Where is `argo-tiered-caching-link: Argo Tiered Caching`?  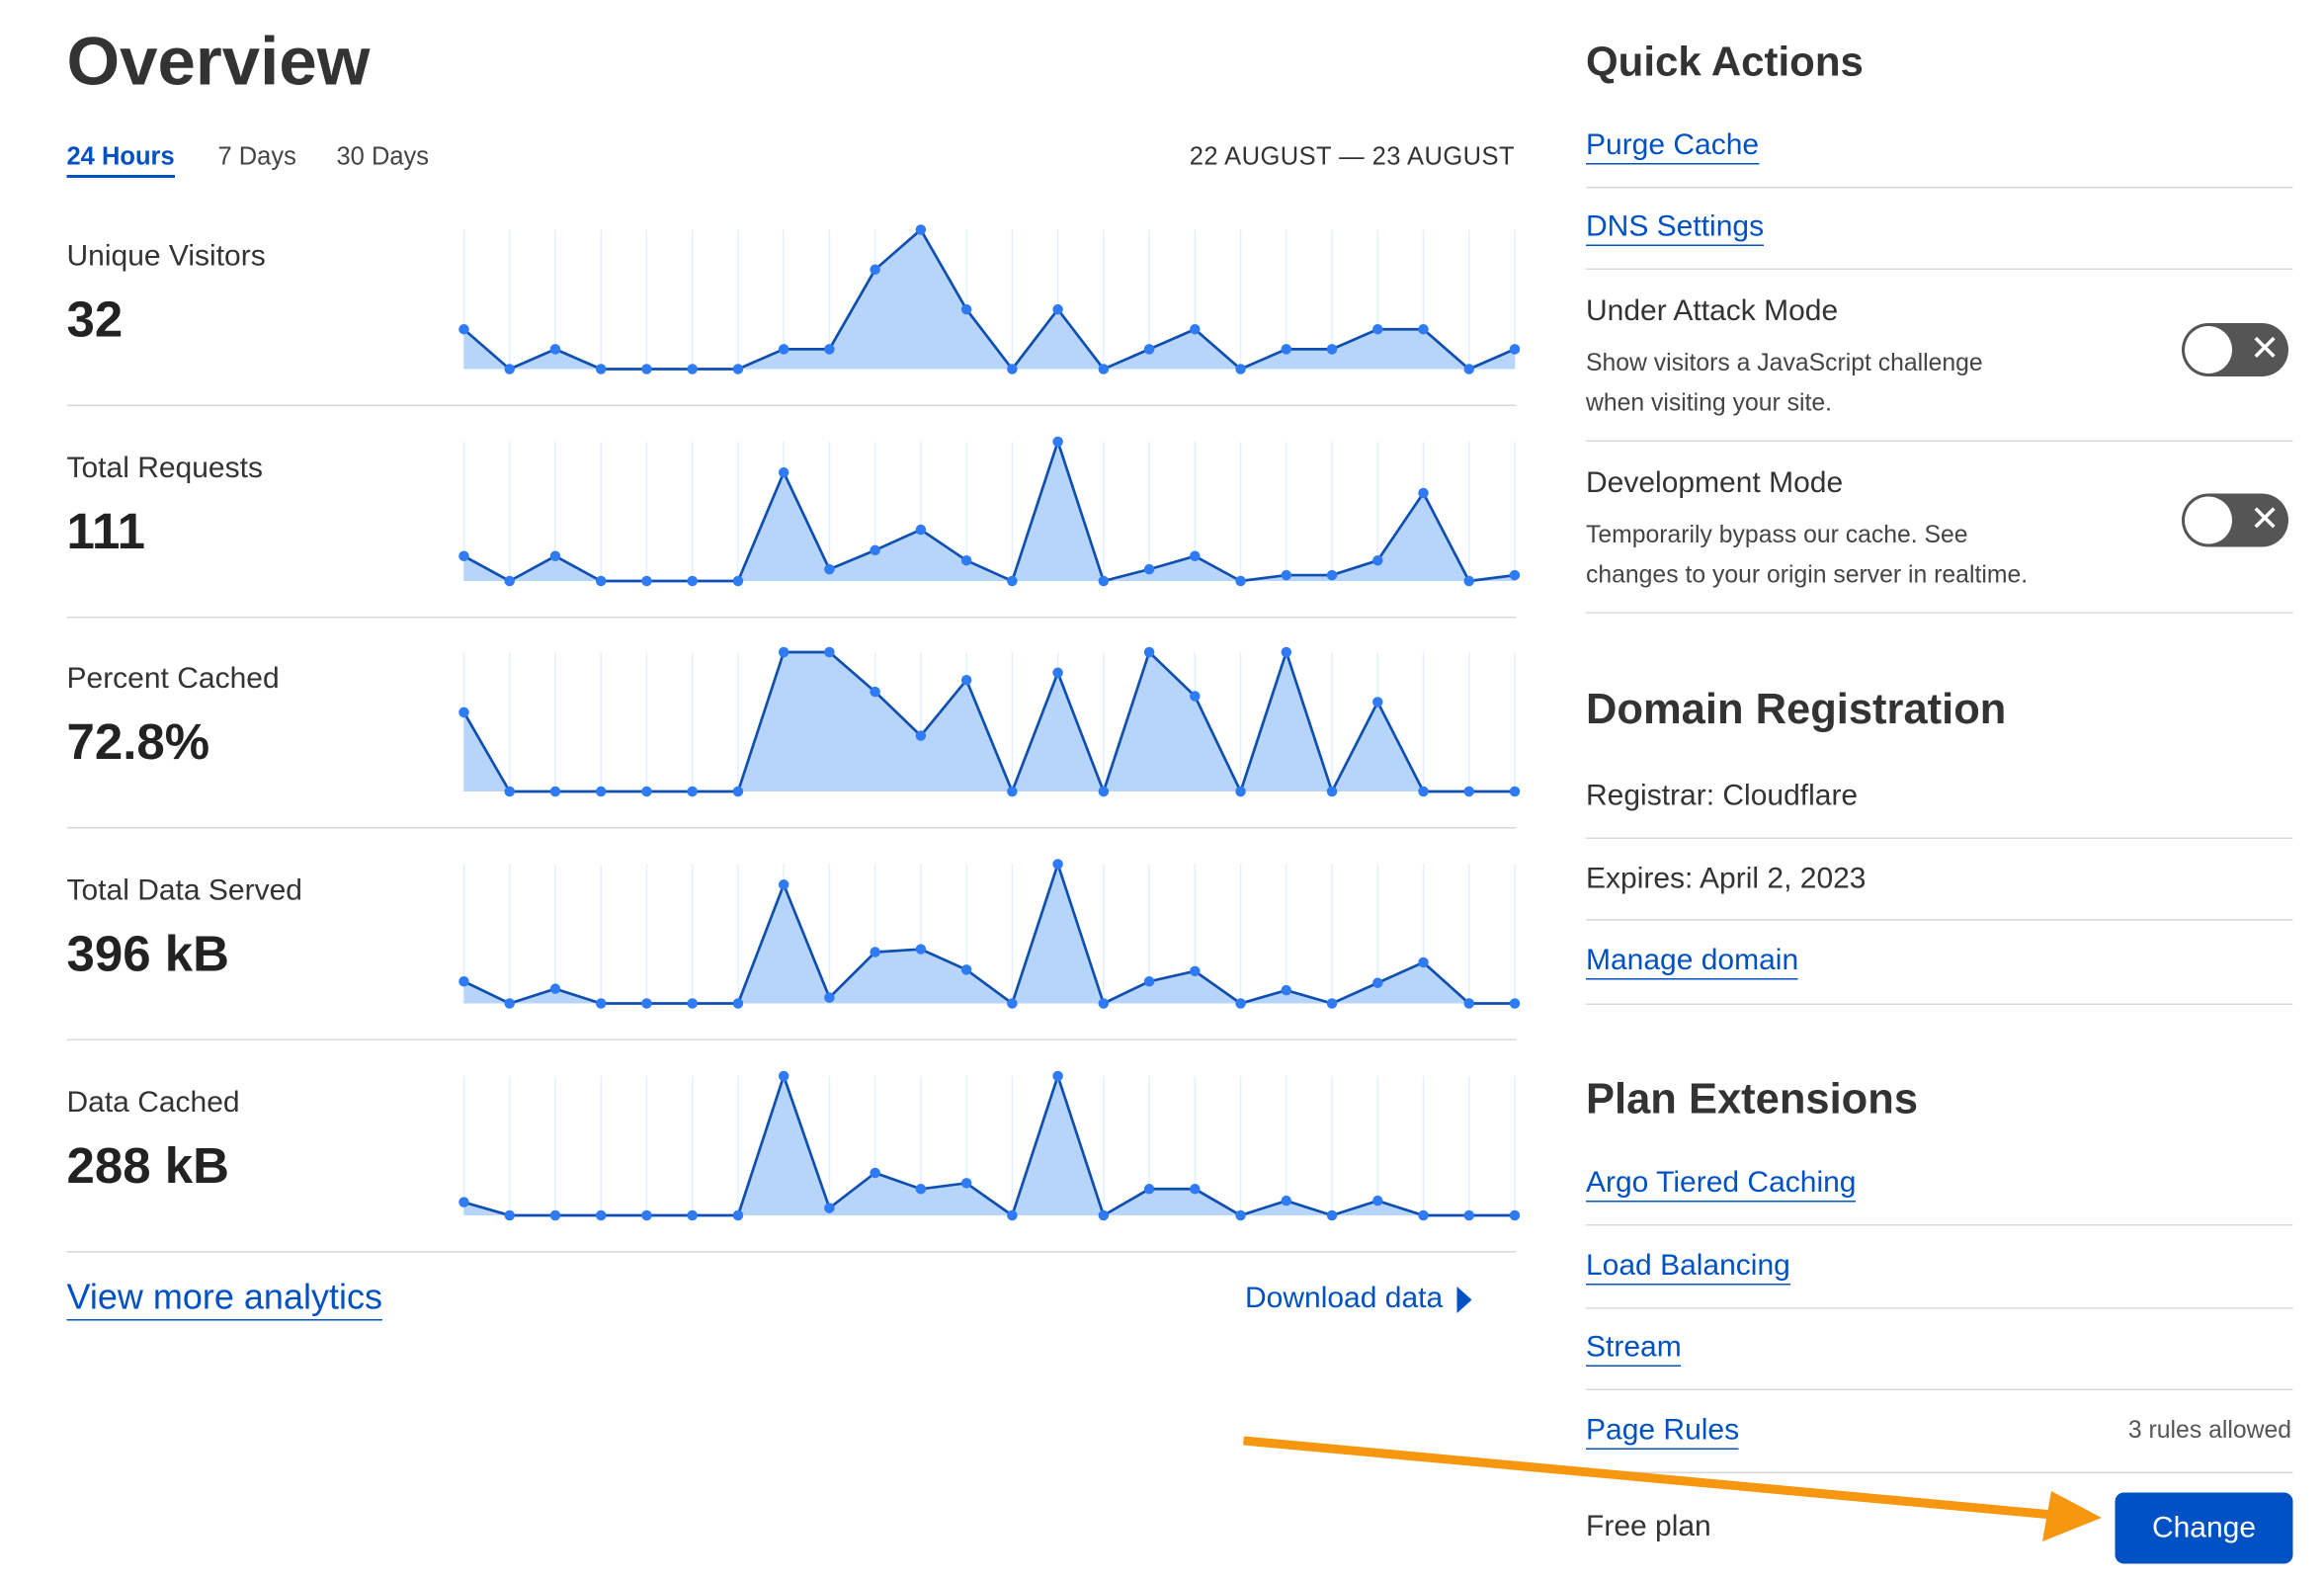 argo-tiered-caching-link: Argo Tiered Caching is located at coordinates (1721, 1185).